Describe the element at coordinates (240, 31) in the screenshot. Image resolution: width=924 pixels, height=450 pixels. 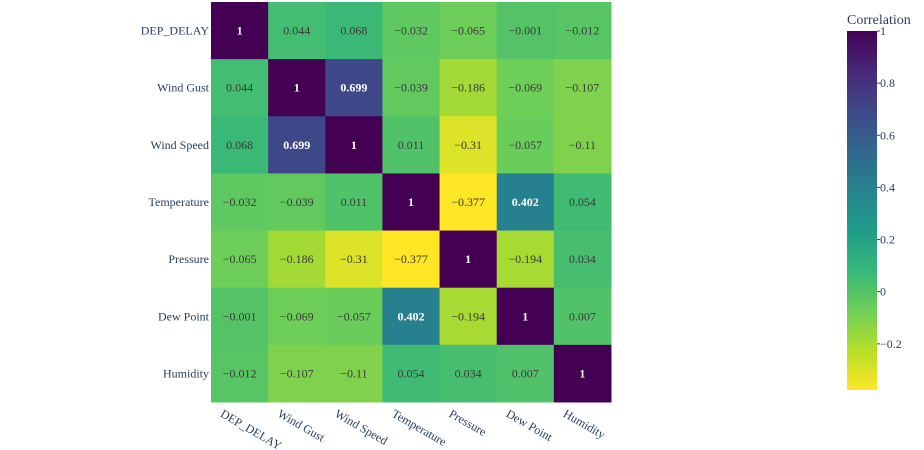
I see `cell-dep-delay-dep-delay` at that location.